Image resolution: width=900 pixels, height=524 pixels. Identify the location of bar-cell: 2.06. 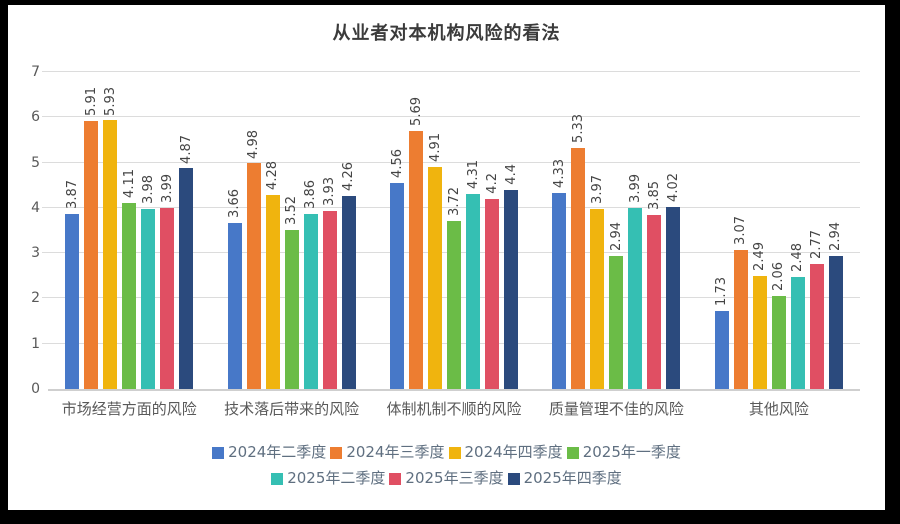
(778, 230).